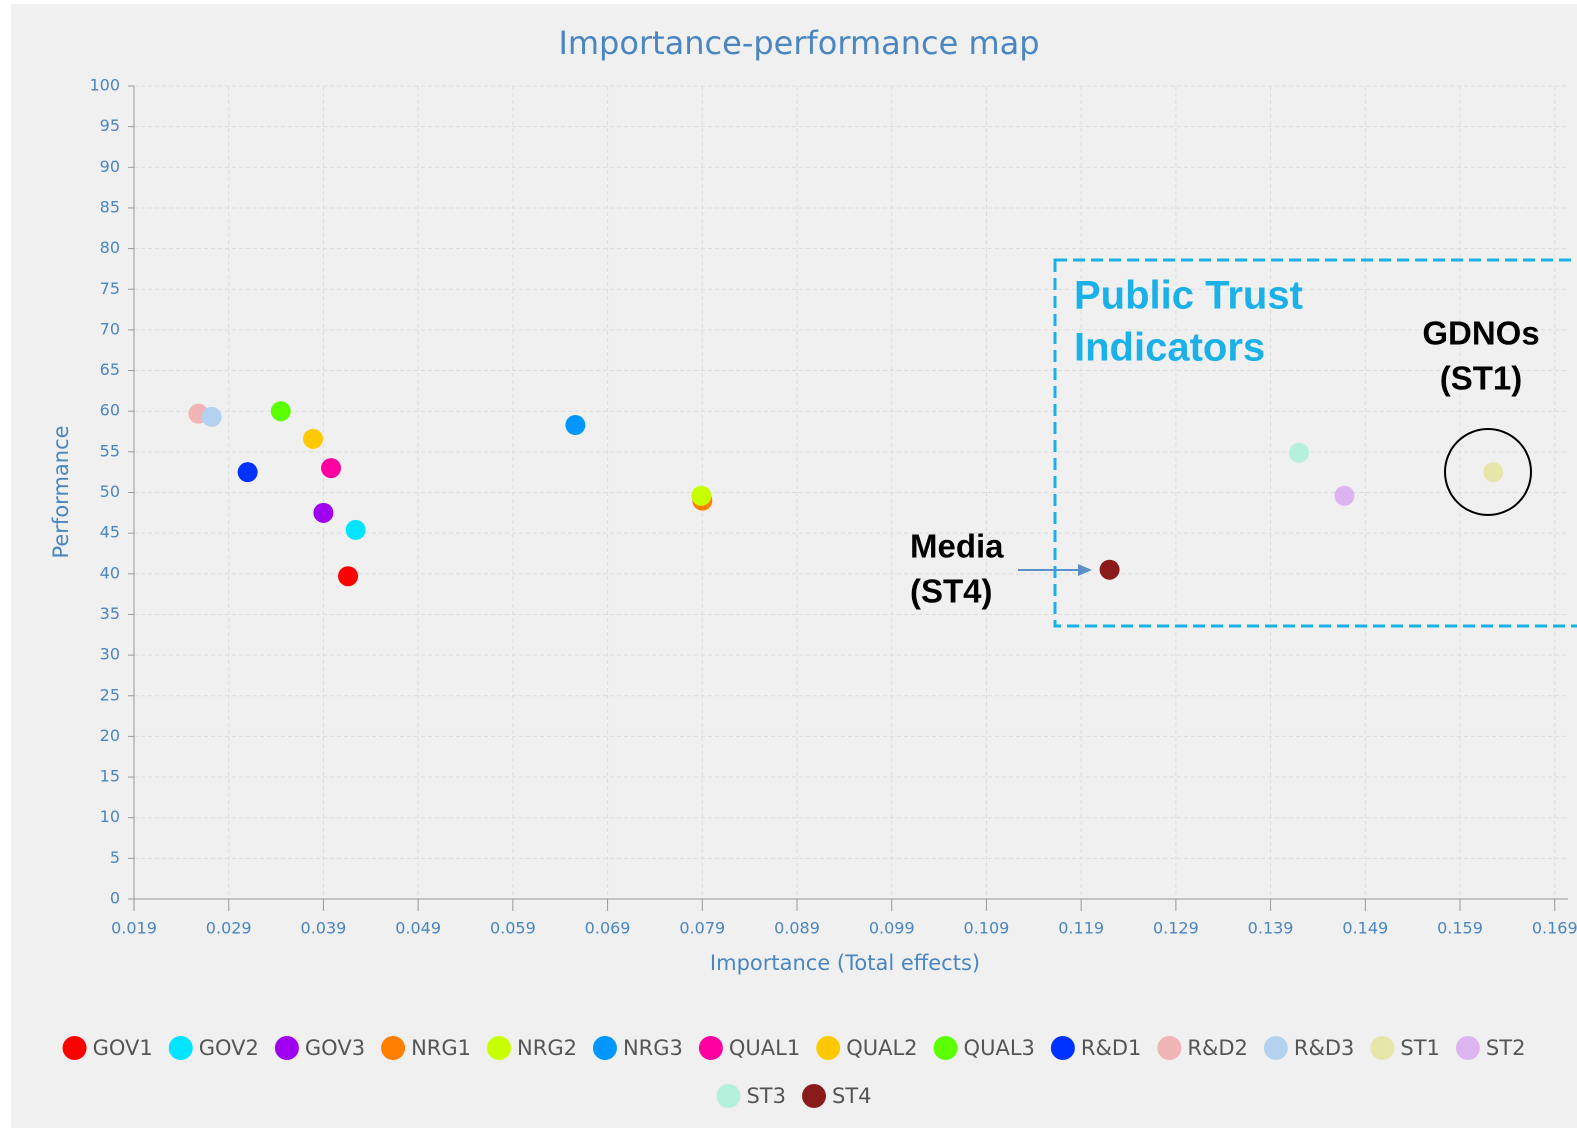 The image size is (1577, 1135). I want to click on x-tick-label: 0.019, so click(134, 928).